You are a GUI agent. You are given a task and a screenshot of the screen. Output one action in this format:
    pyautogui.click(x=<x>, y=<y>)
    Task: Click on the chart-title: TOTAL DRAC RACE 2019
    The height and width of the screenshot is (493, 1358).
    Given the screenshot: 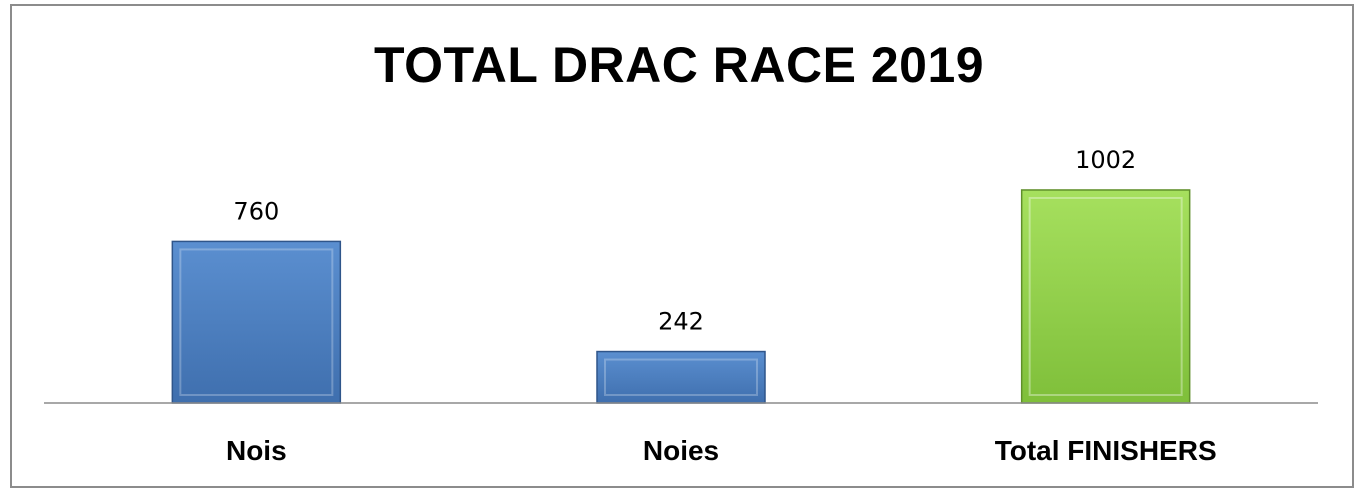 What is the action you would take?
    pyautogui.click(x=679, y=65)
    